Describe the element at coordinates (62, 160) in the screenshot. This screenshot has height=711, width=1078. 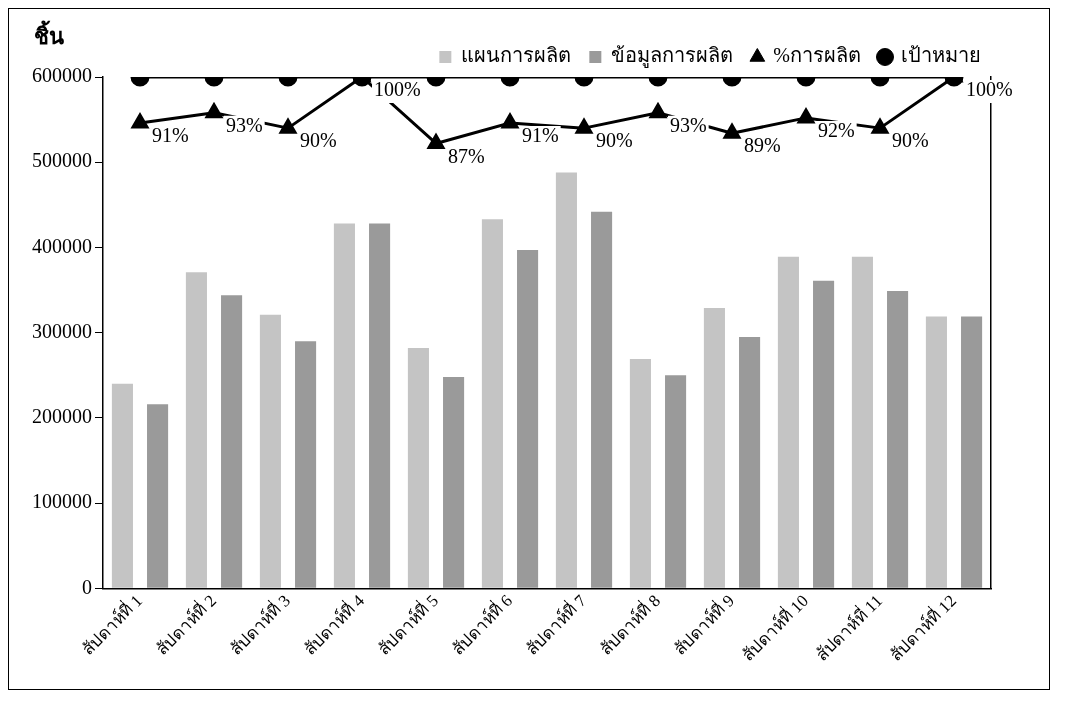
I see `y-tick-label: 500000` at that location.